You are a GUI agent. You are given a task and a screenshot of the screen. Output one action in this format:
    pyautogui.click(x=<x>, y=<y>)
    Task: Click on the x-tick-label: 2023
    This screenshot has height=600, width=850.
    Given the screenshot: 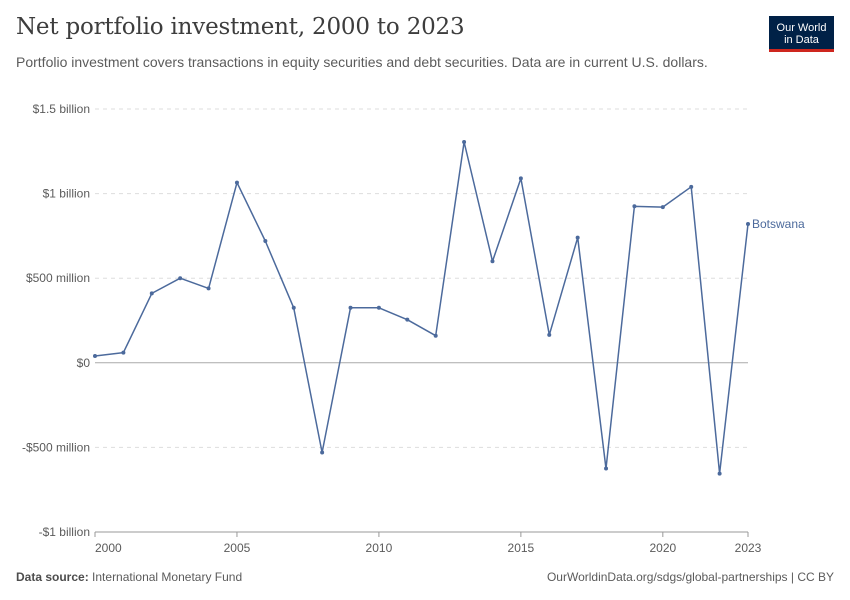 What is the action you would take?
    pyautogui.click(x=748, y=548)
    